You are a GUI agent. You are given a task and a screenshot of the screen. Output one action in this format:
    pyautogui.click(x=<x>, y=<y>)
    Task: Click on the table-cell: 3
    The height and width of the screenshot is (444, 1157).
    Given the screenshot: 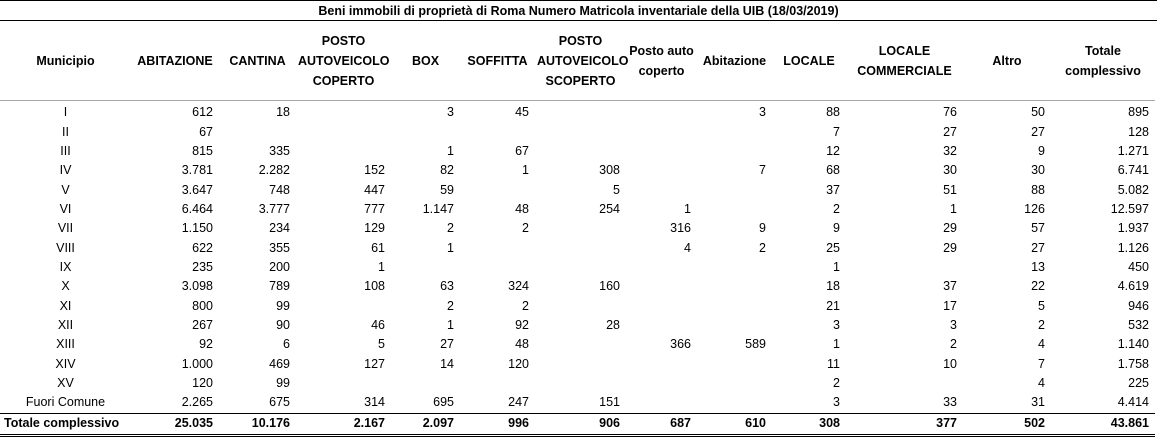 What is the action you would take?
    pyautogui.click(x=953, y=324)
    